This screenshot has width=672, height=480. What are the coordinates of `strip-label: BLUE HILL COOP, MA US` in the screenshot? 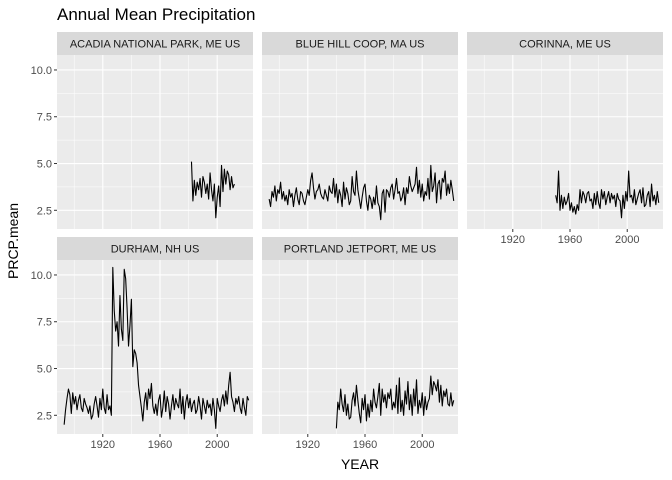 It's located at (360, 45).